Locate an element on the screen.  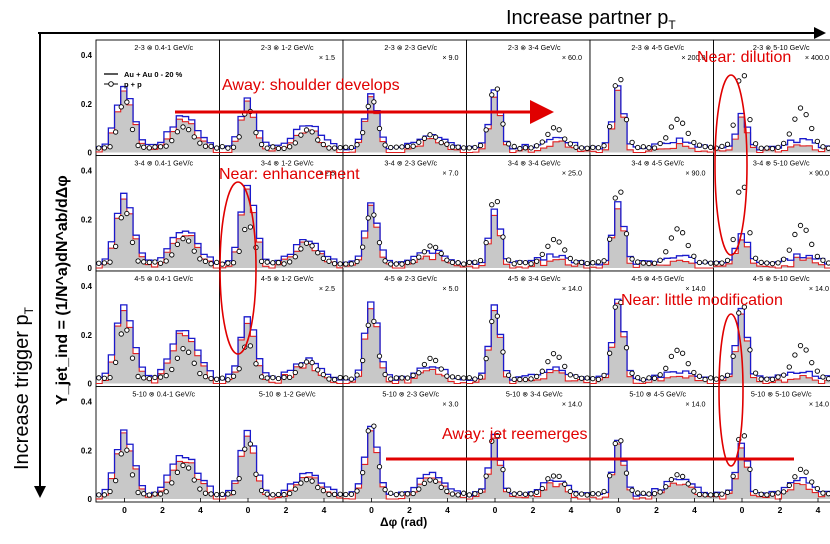
x-tick-label: 2 is located at coordinates (656, 510).